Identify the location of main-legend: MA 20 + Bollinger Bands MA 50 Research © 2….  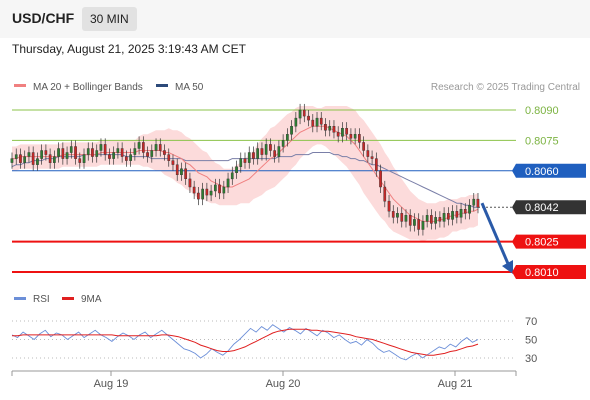
(297, 87).